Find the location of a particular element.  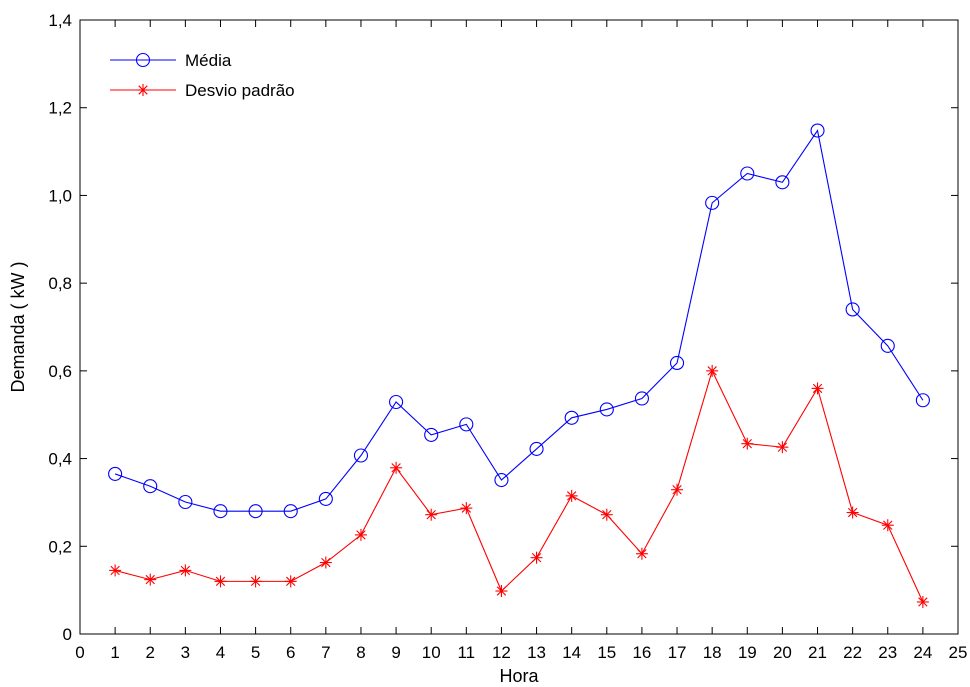

x-tick-label: 14 is located at coordinates (571, 652).